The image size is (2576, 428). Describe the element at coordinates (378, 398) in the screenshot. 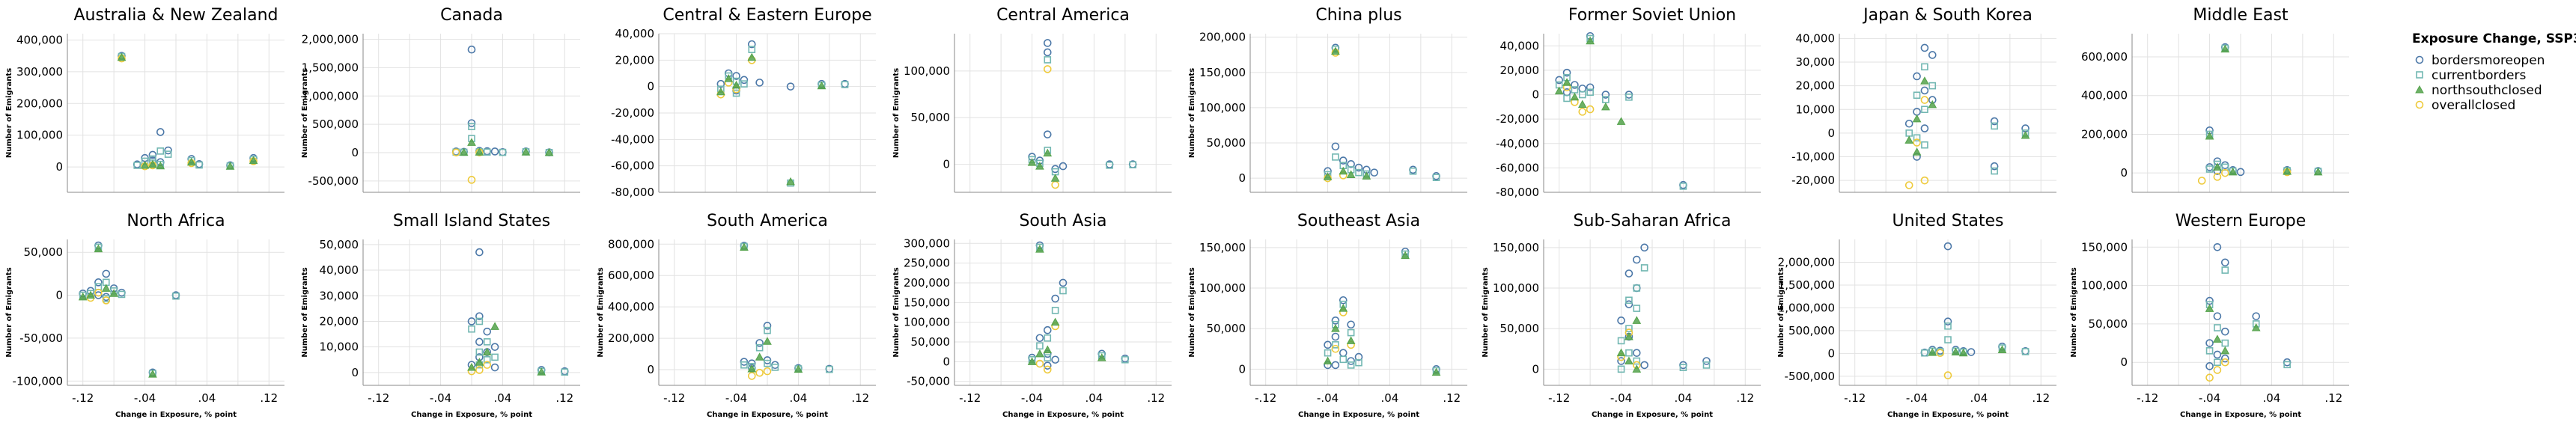

I see `x-tick-label: -.12` at that location.